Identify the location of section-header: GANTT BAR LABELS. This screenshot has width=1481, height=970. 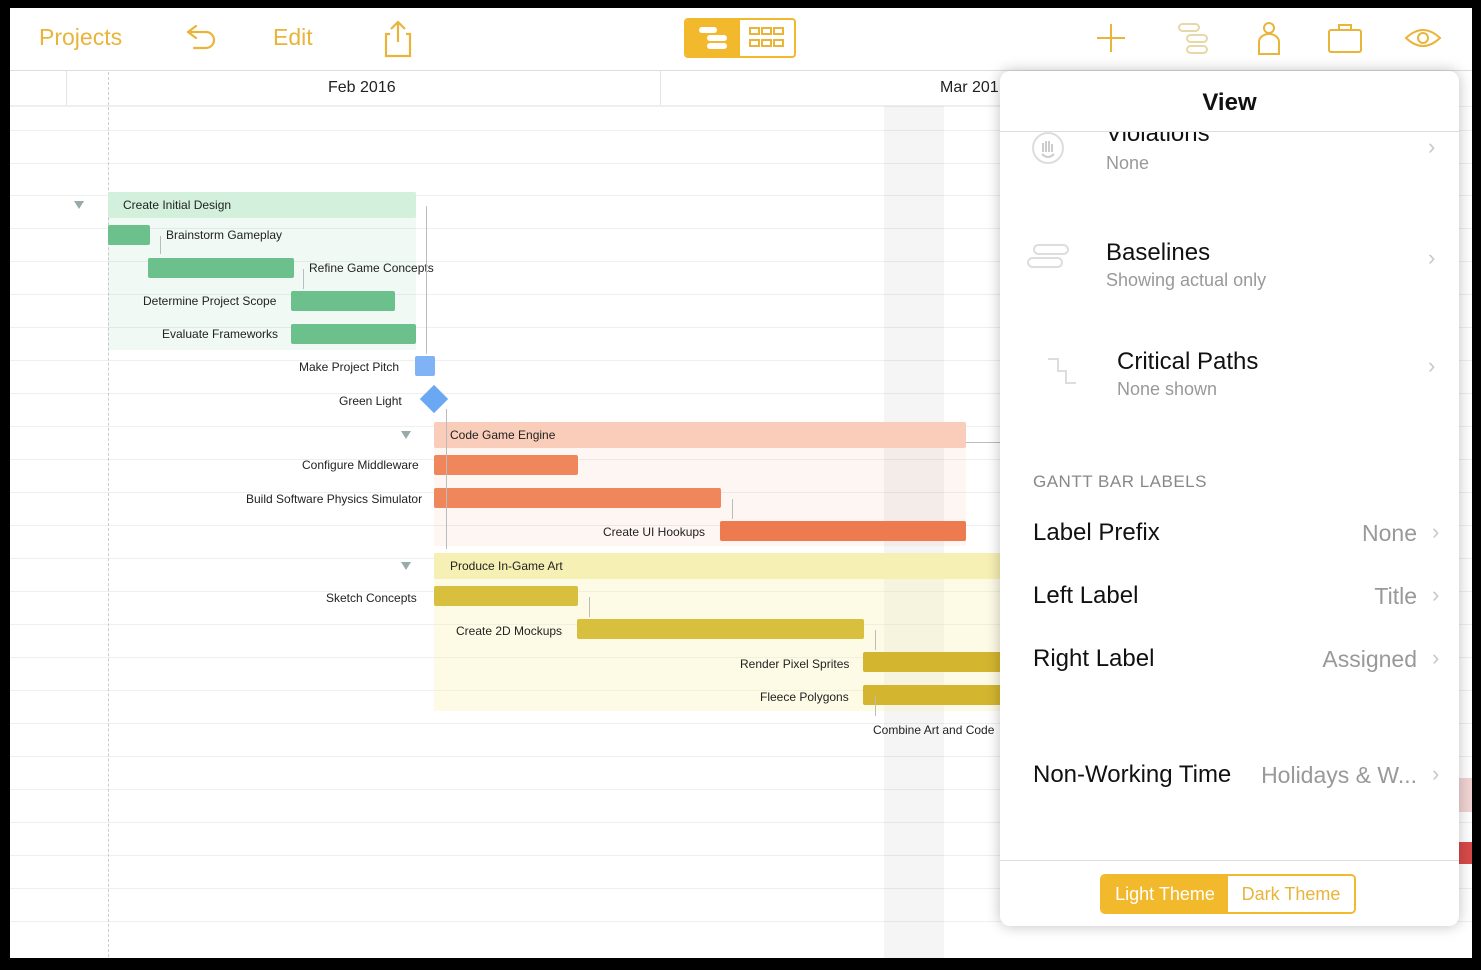
(1120, 481).